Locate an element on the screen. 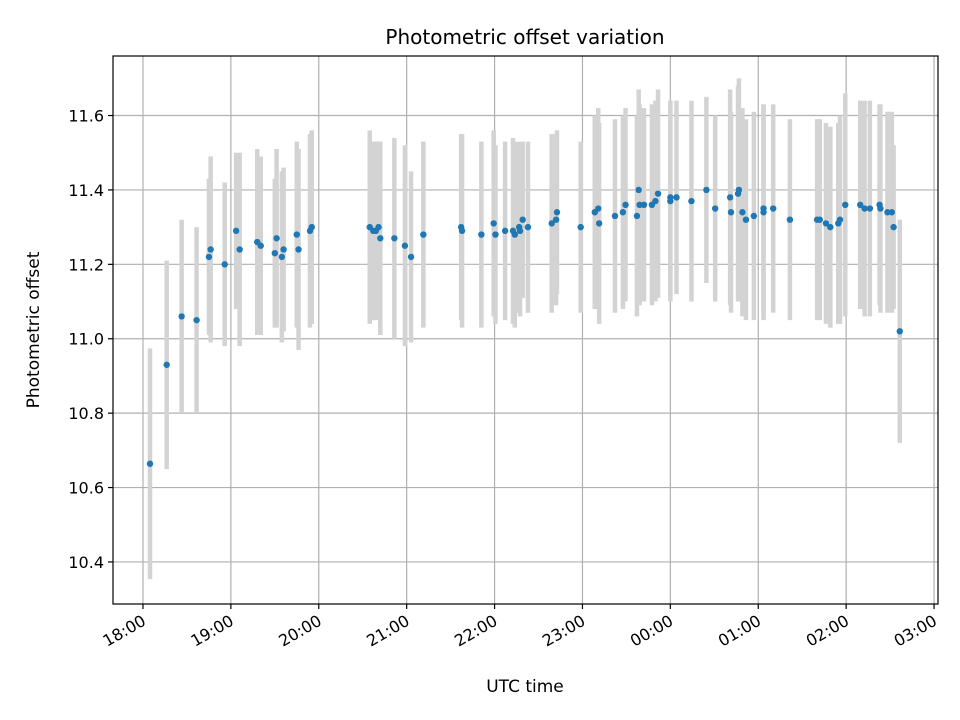 This screenshot has width=960, height=720. x-tick-label: 00:00 is located at coordinates (651, 631).